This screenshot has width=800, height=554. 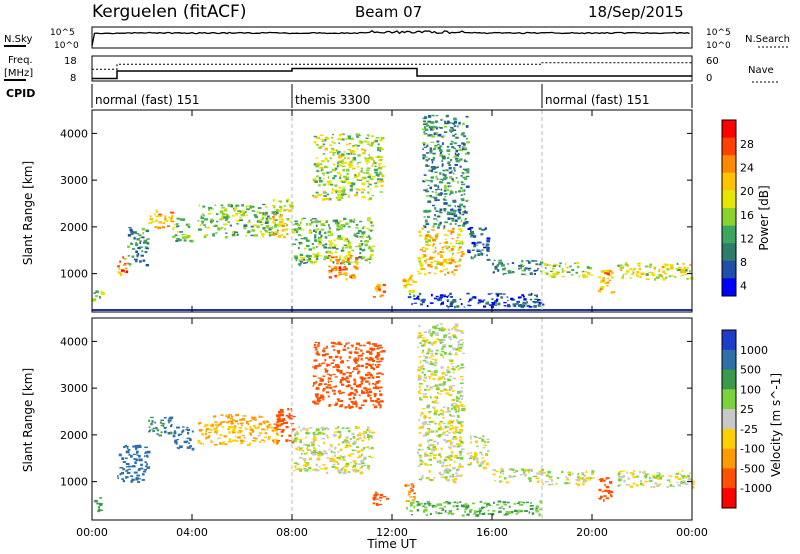 I want to click on freq-tick-low: 8, so click(x=73, y=78).